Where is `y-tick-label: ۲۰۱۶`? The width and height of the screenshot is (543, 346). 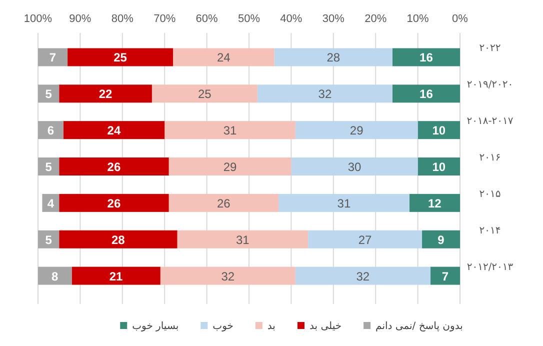
y-tick-label: ۲۰۱۶ is located at coordinates (490, 158).